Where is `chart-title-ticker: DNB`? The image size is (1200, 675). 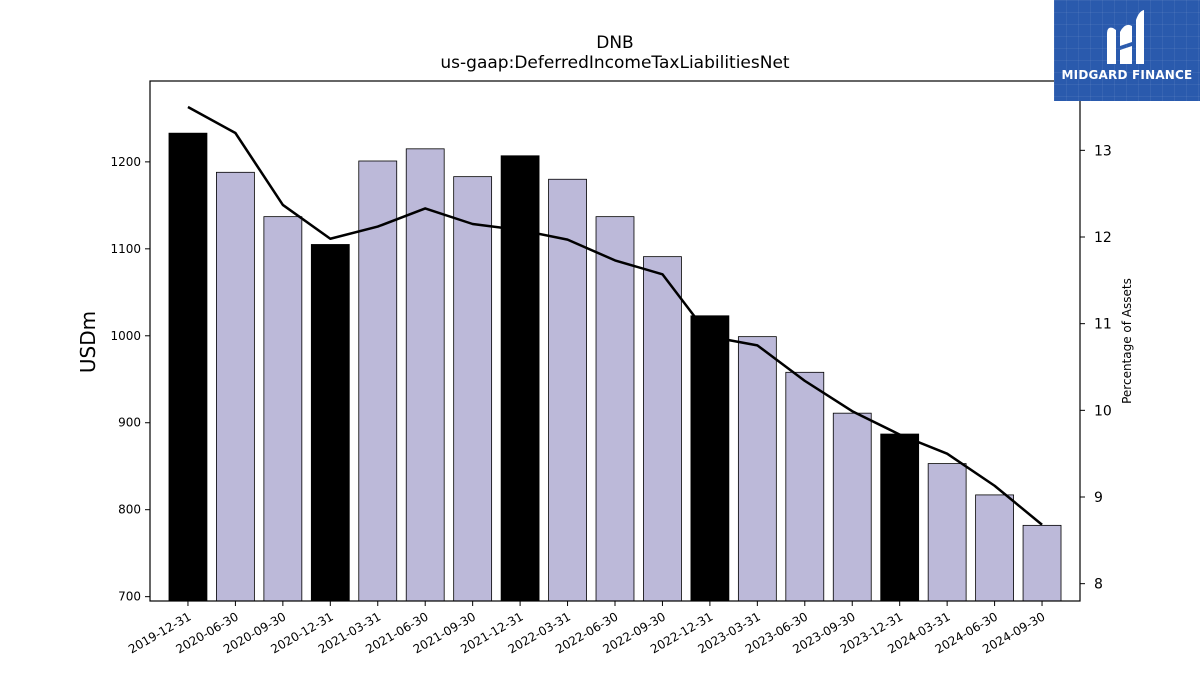 chart-title-ticker: DNB is located at coordinates (615, 43).